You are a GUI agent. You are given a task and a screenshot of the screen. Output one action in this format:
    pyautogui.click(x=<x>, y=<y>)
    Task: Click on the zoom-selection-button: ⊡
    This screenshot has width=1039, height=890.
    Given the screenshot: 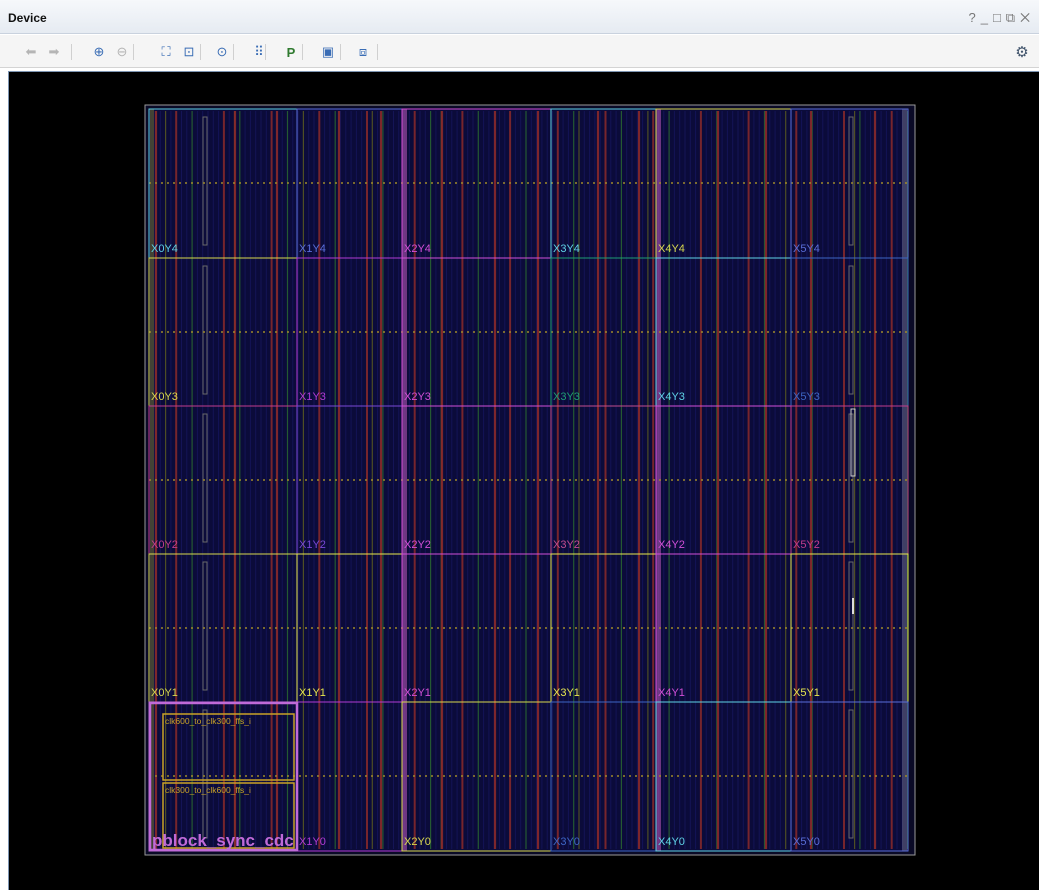 What is the action you would take?
    pyautogui.click(x=189, y=52)
    